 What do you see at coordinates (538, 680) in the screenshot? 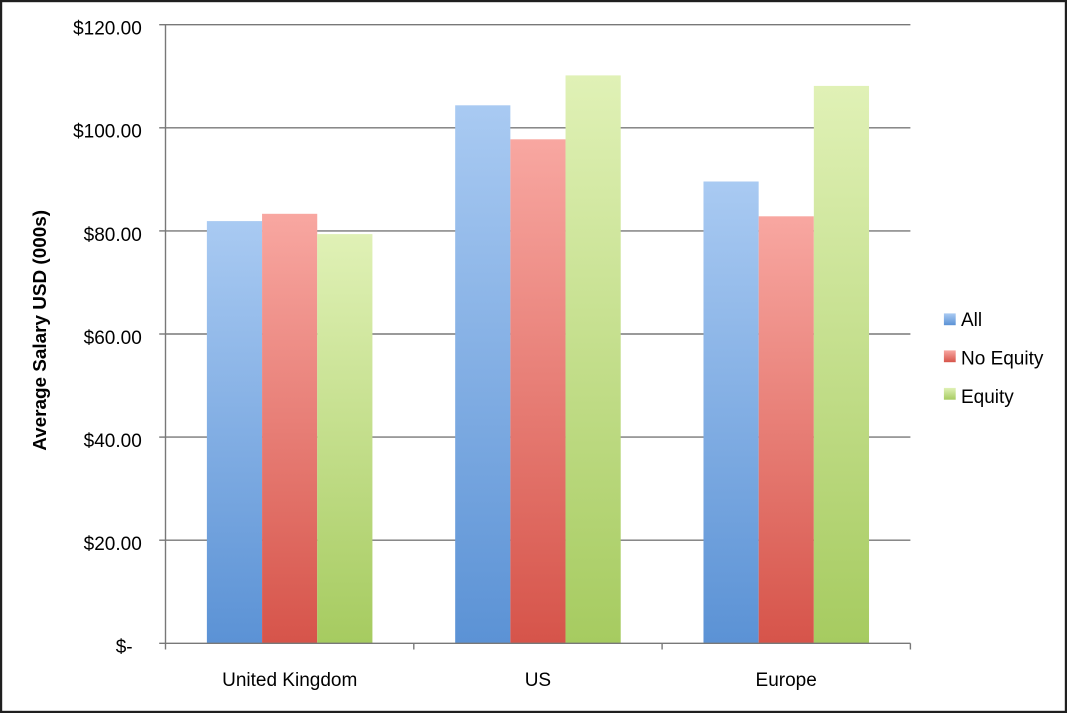
I see `svg-text: US` at bounding box center [538, 680].